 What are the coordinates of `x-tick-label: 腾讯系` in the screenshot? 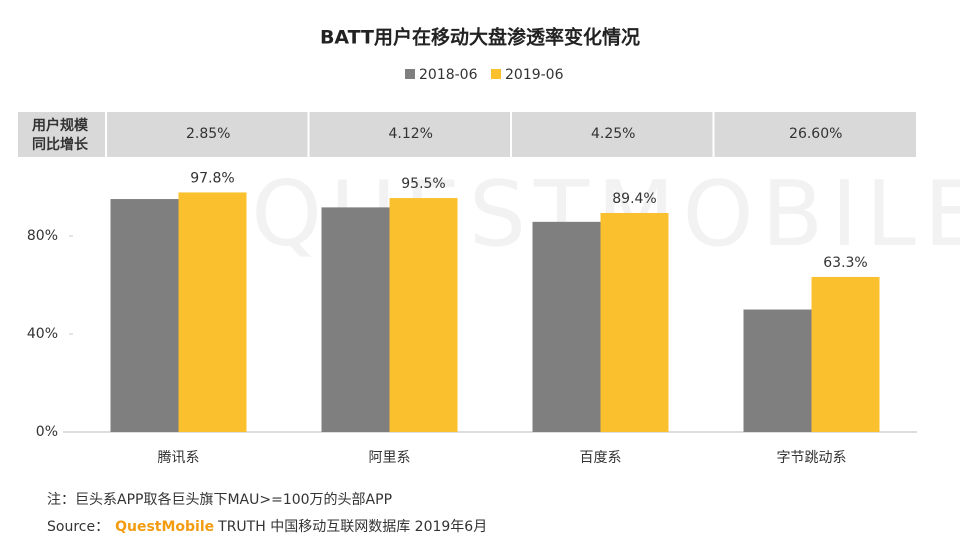 It's located at (179, 457).